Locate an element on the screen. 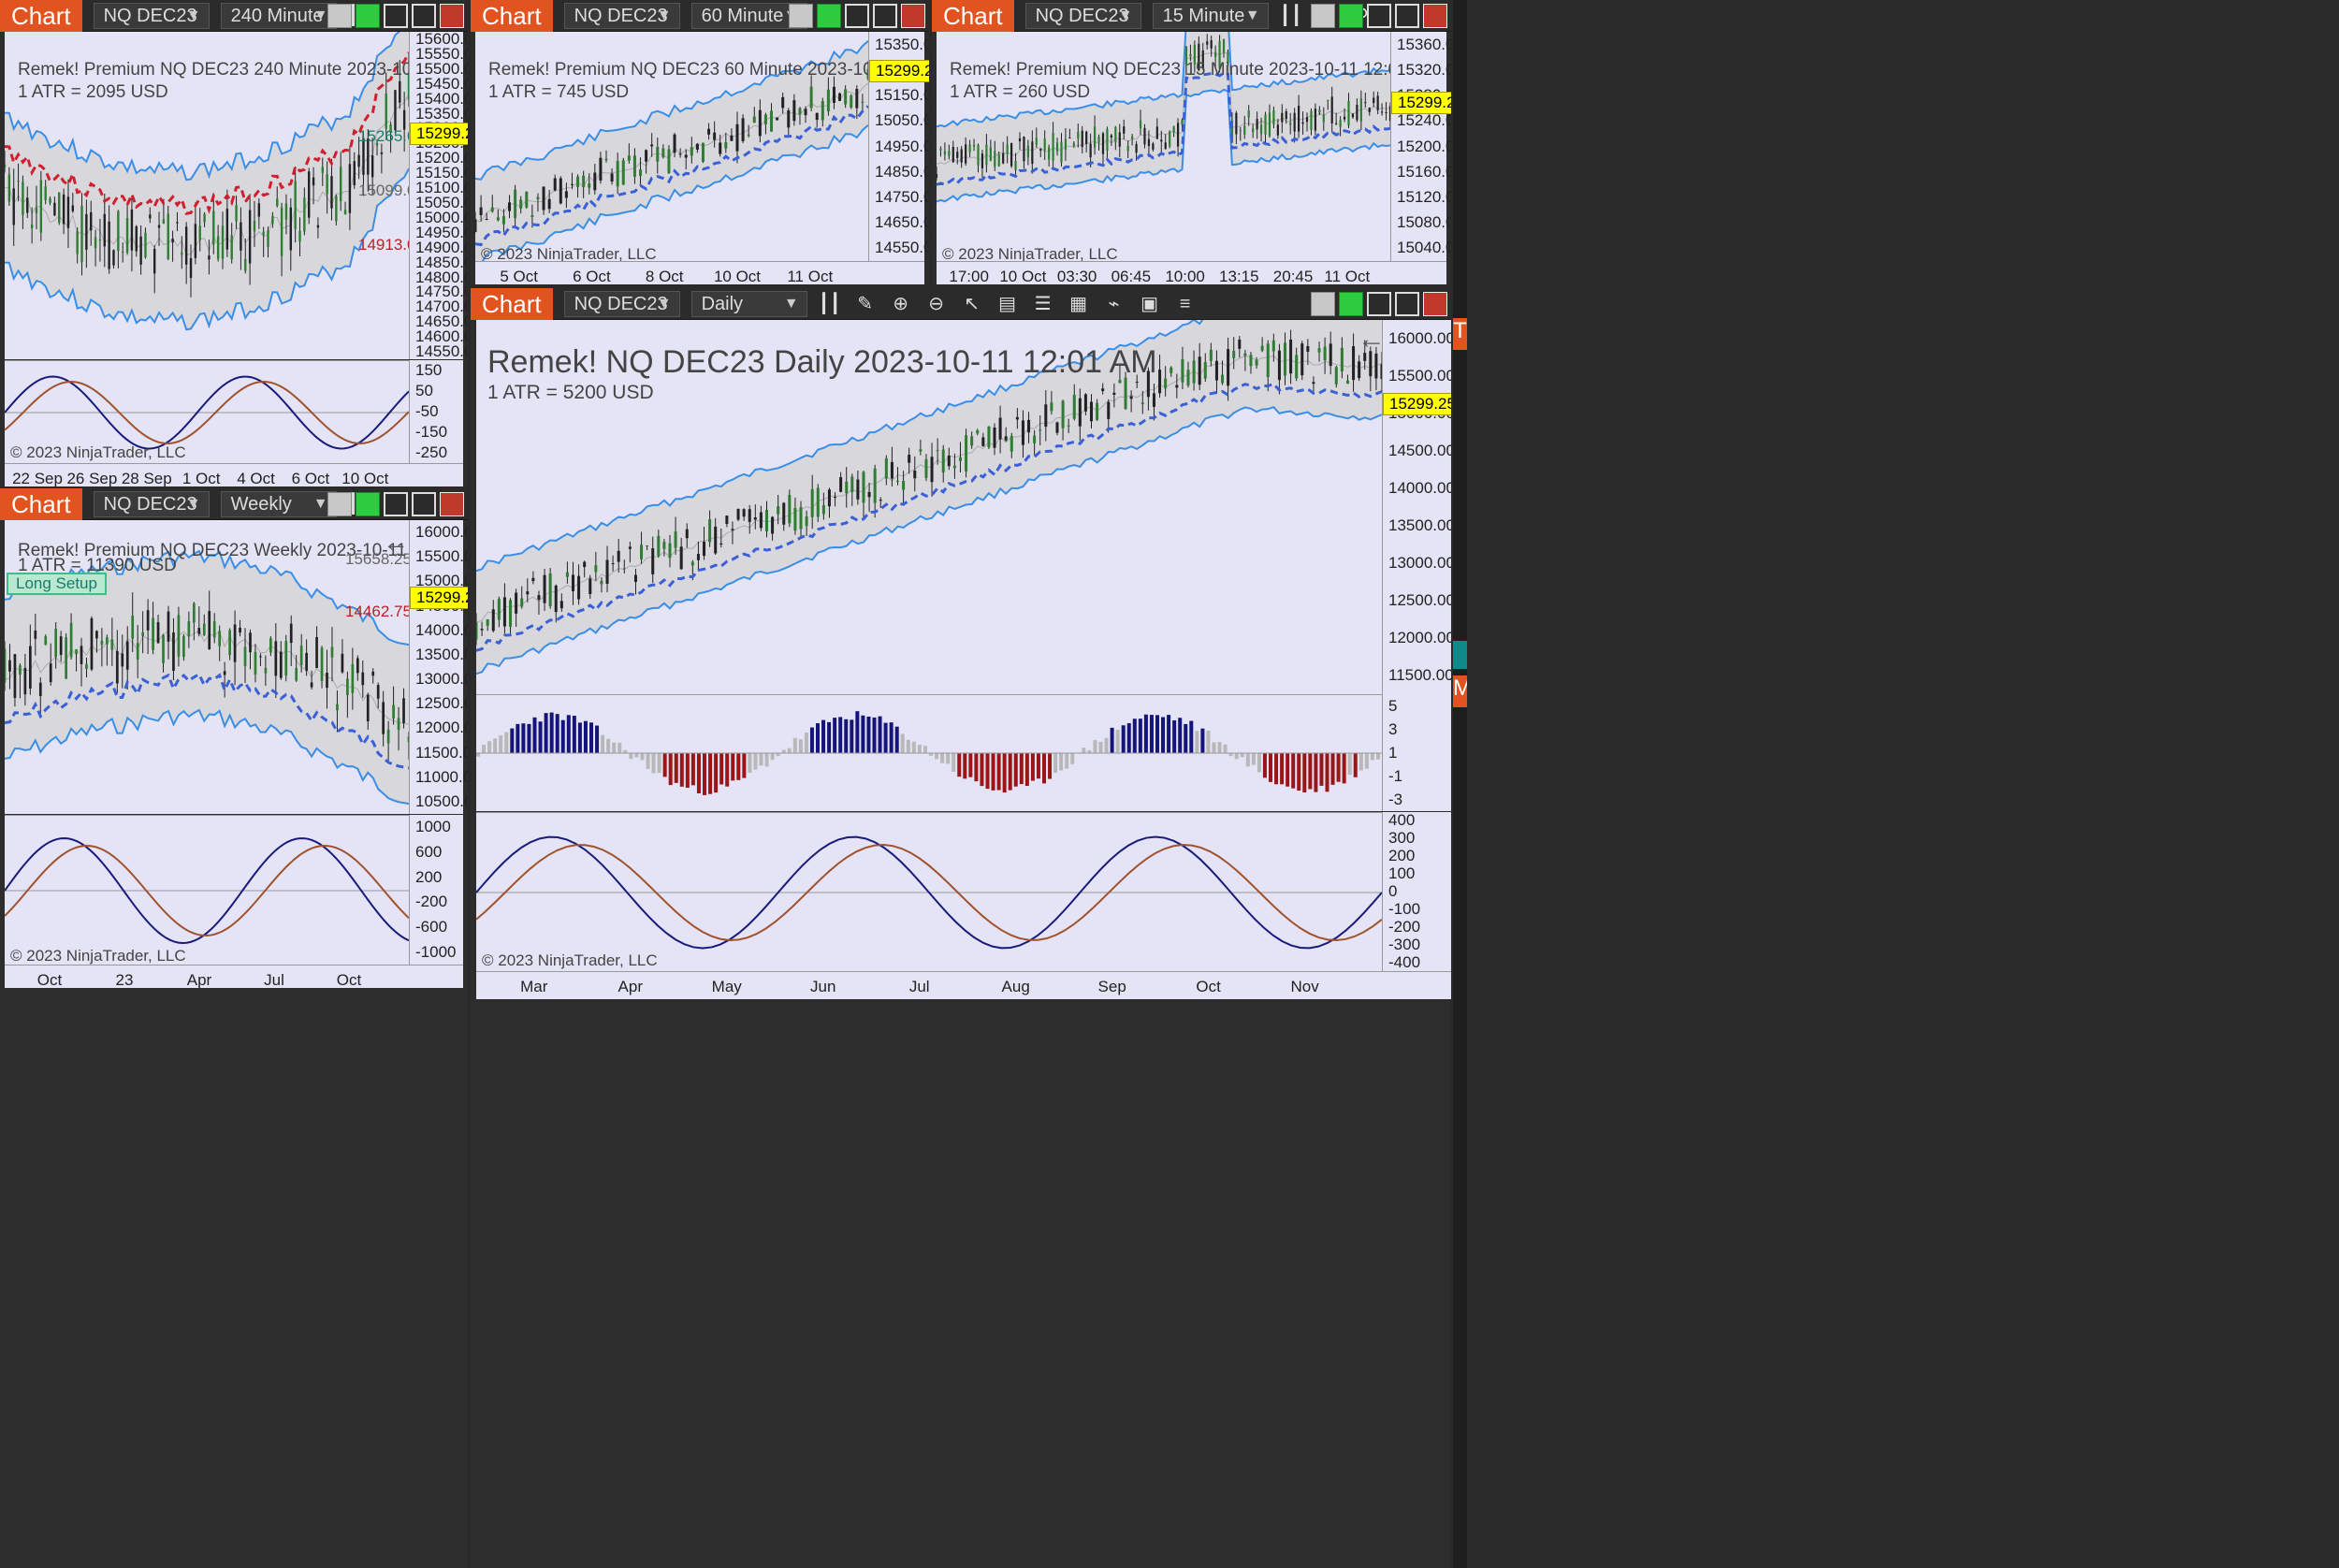  axis-tick-label: -3 is located at coordinates (1395, 799).